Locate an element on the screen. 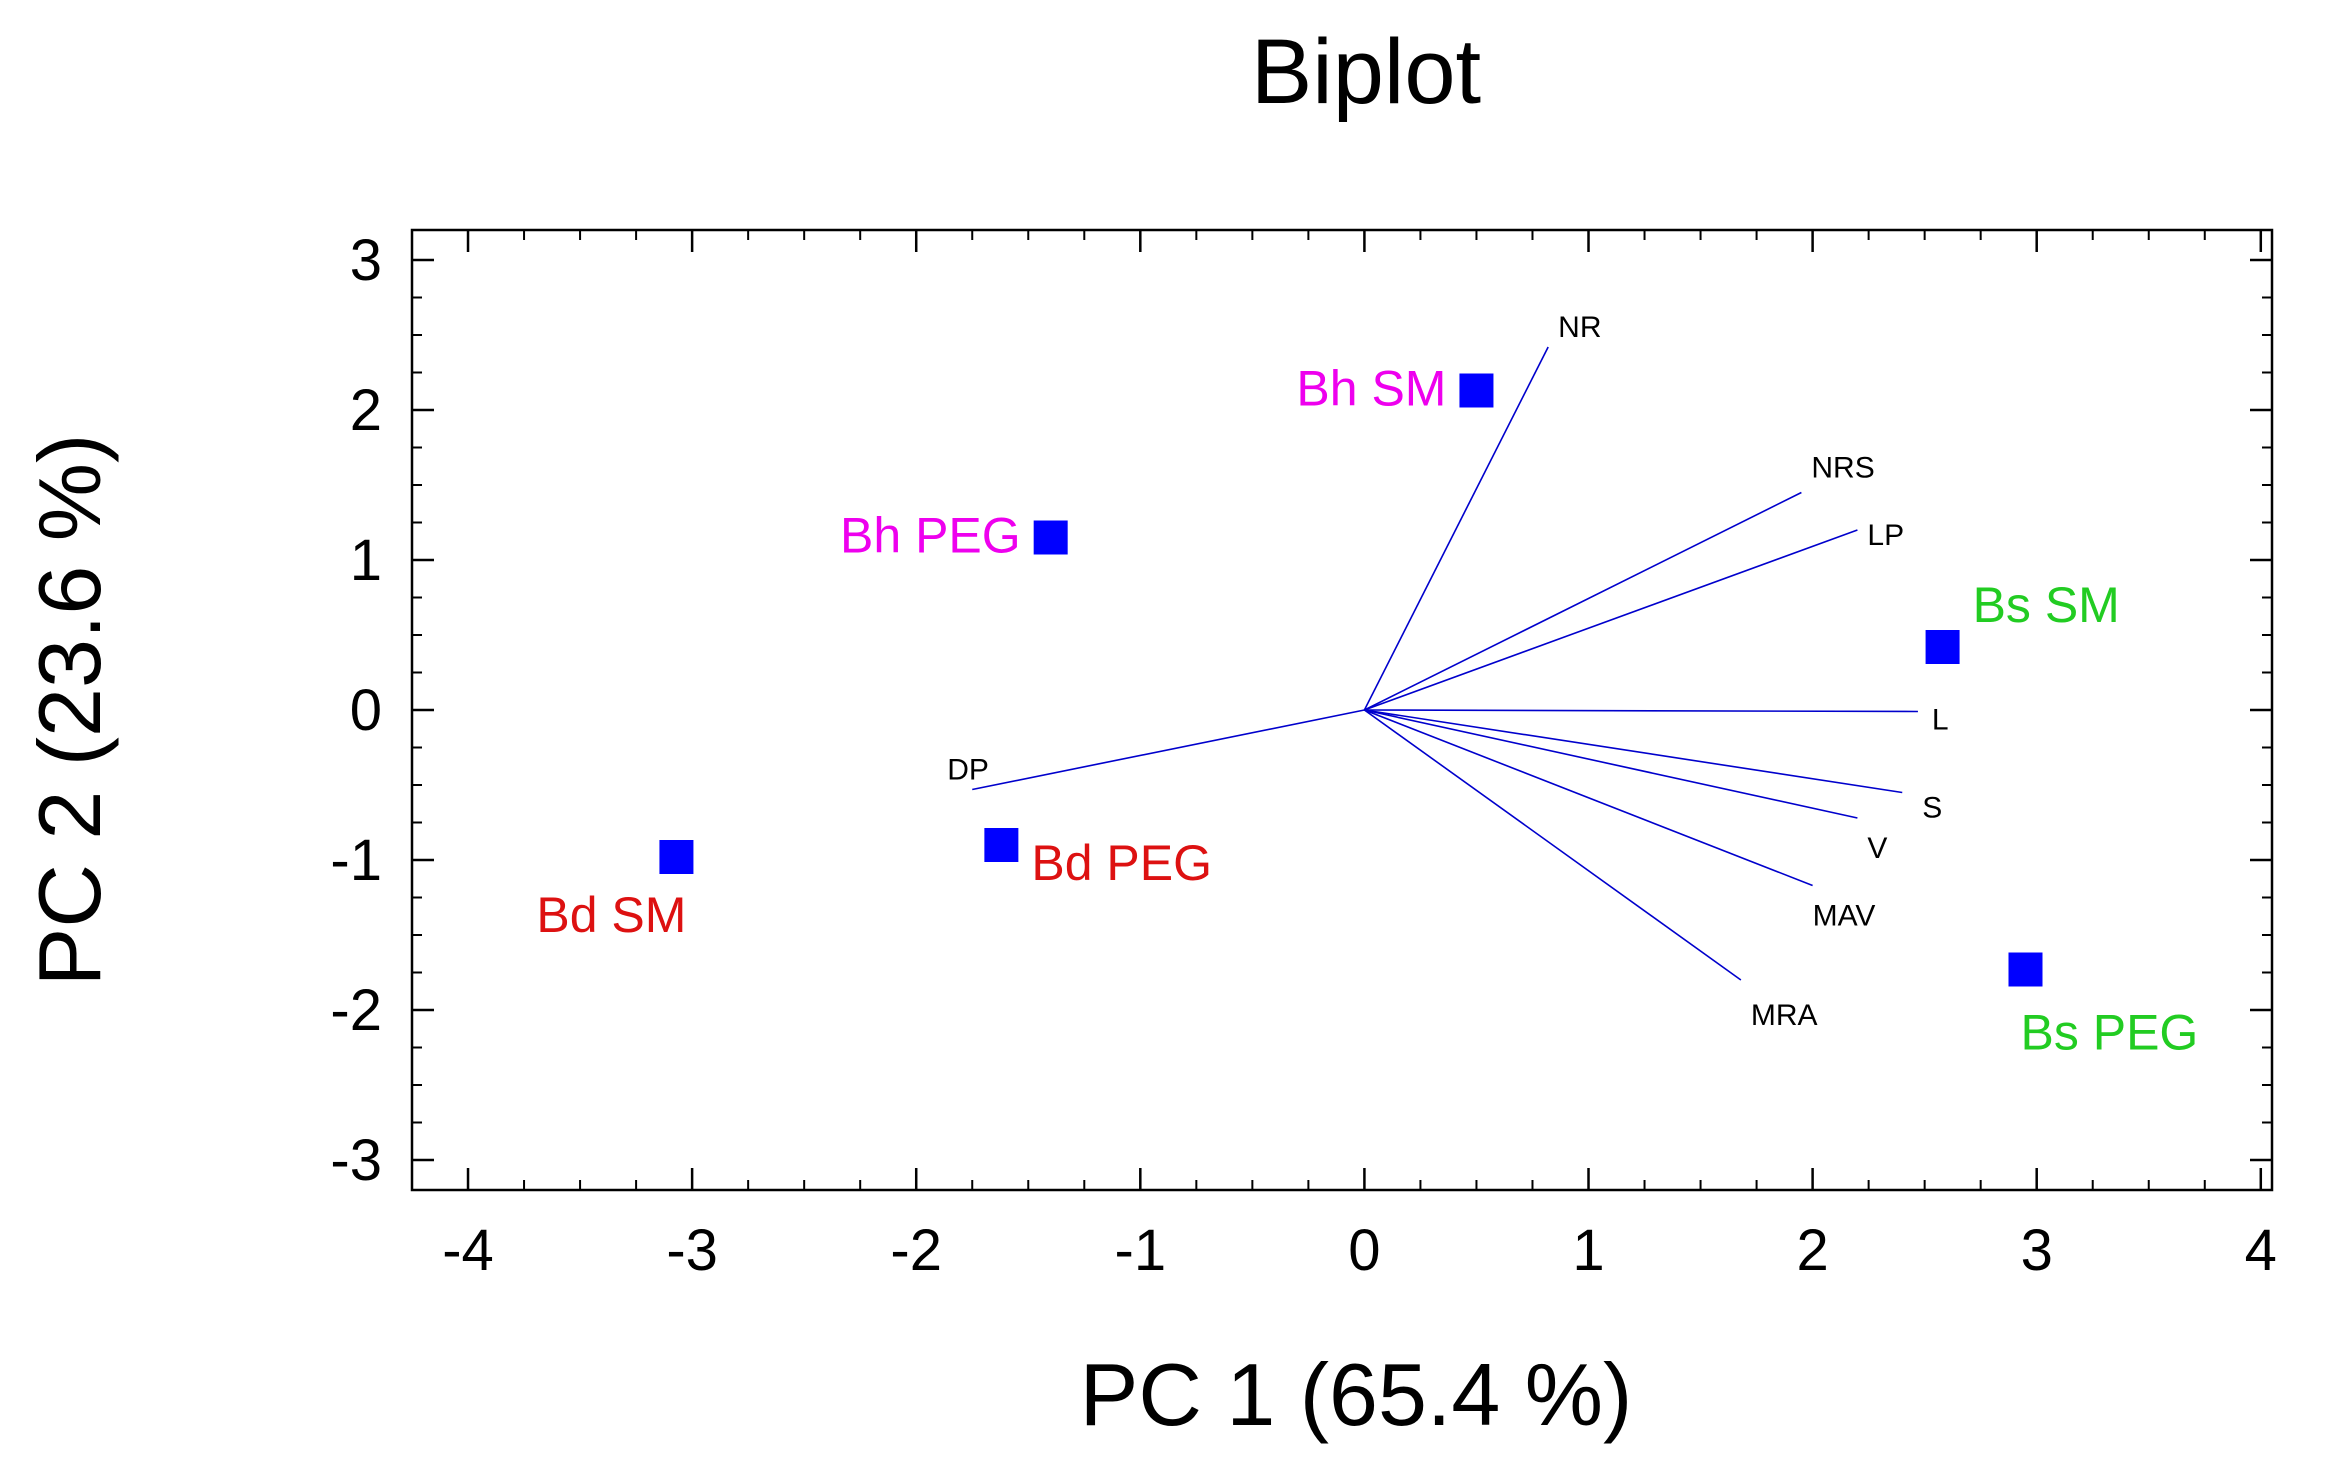 The height and width of the screenshot is (1469, 2333). loading-vector-label: LP is located at coordinates (1885, 535).